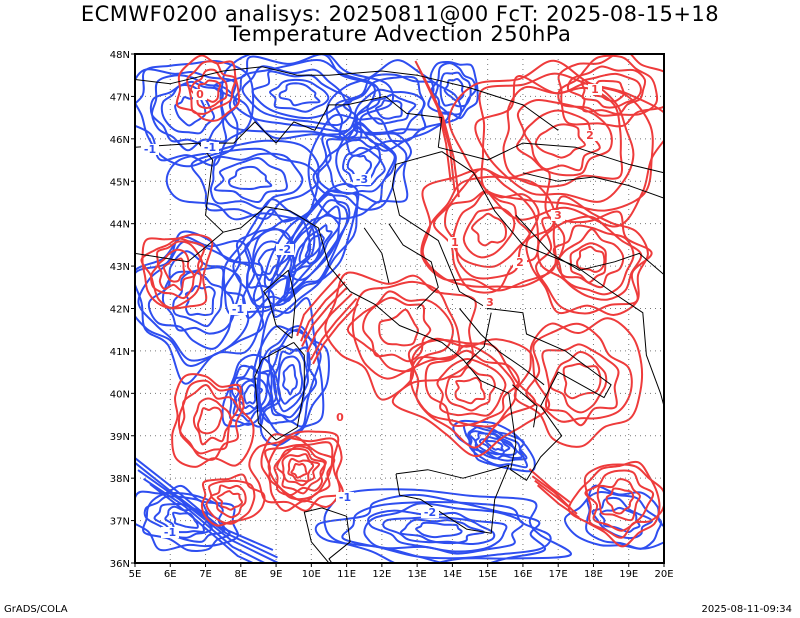 The image size is (800, 618). Describe the element at coordinates (593, 574) in the screenshot. I see `lon-tick-label: 18E` at that location.